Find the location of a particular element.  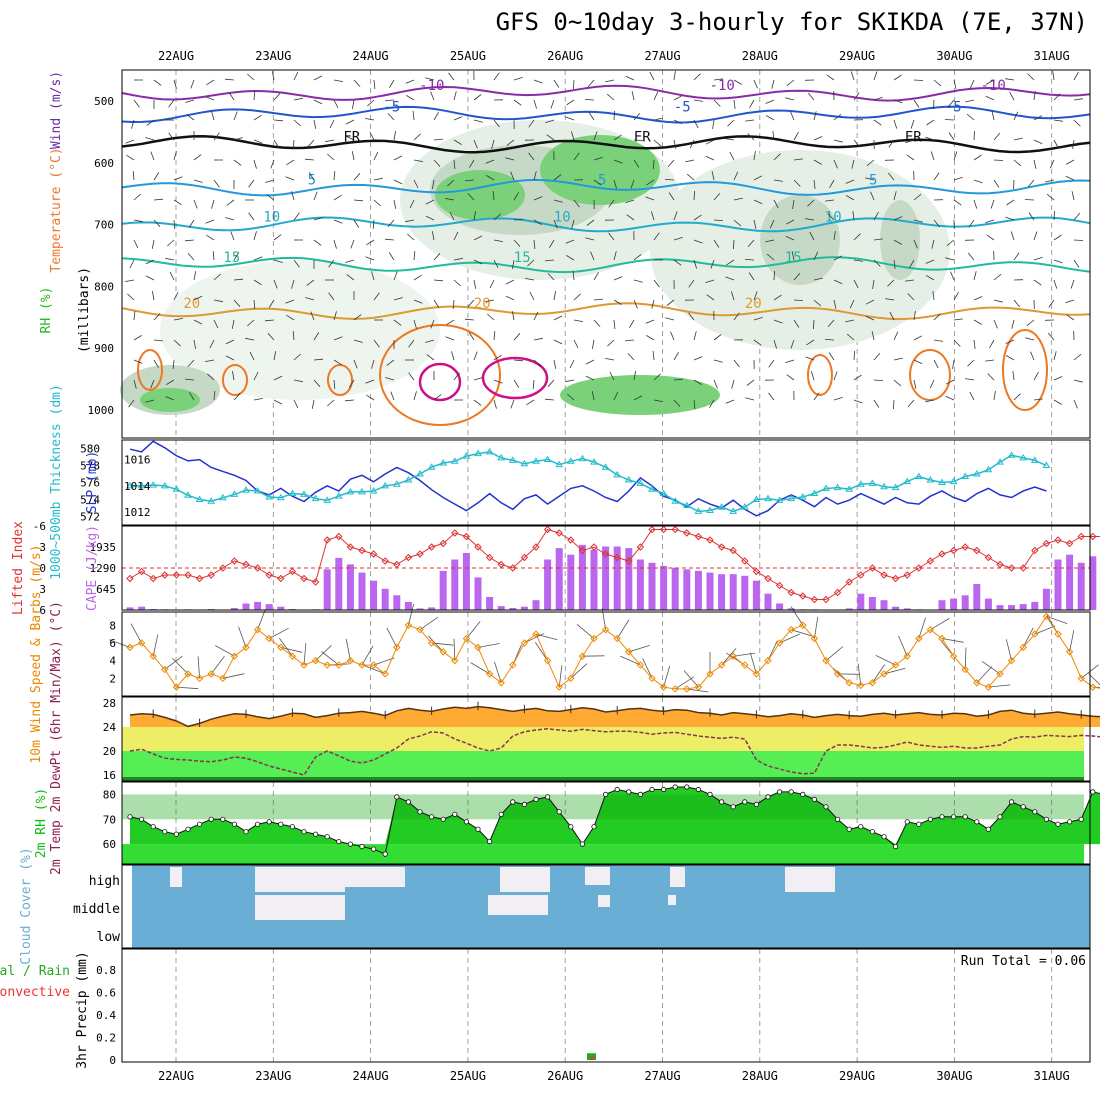

p1-y2tick-1016: 1016 is located at coordinates (137, 460).